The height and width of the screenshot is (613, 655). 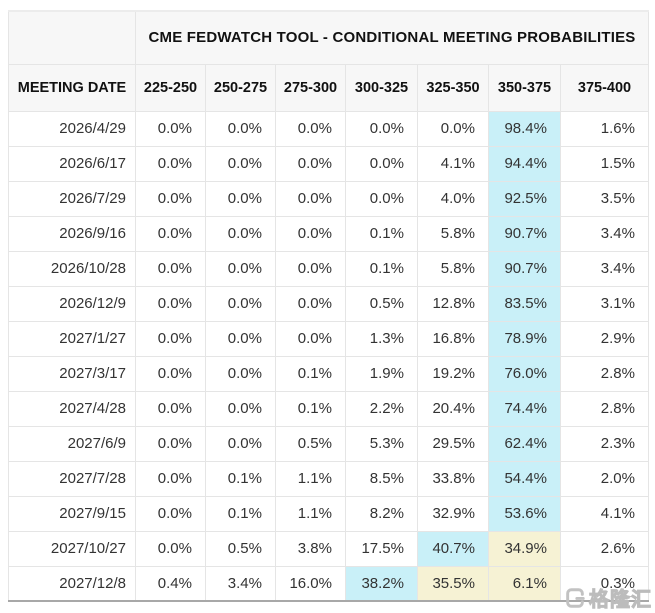 What do you see at coordinates (72, 373) in the screenshot?
I see `meeting-date-cell: 2027/3/17` at bounding box center [72, 373].